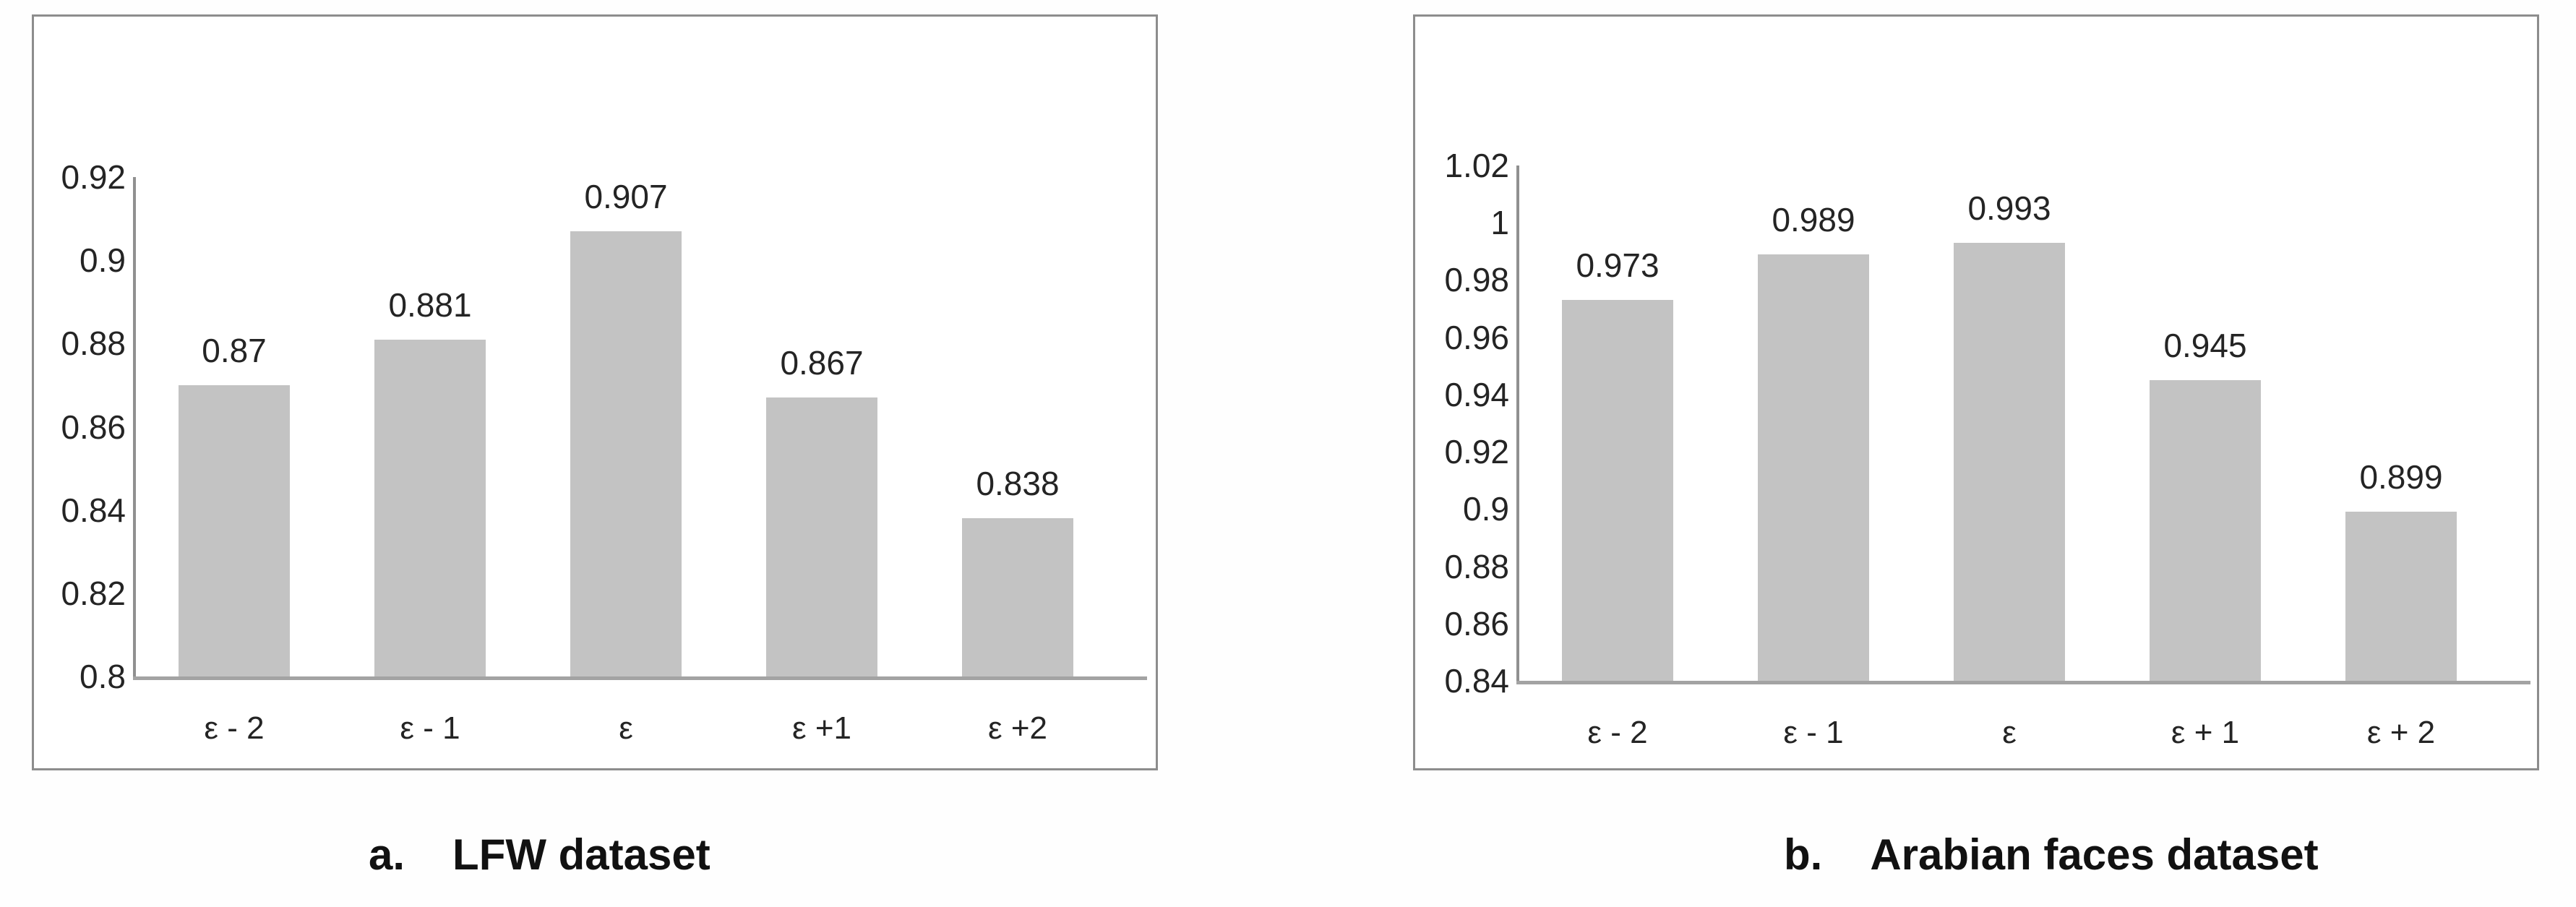 This screenshot has height=907, width=2576. What do you see at coordinates (581, 854) in the screenshot?
I see `caption-a-text: LFW dataset` at bounding box center [581, 854].